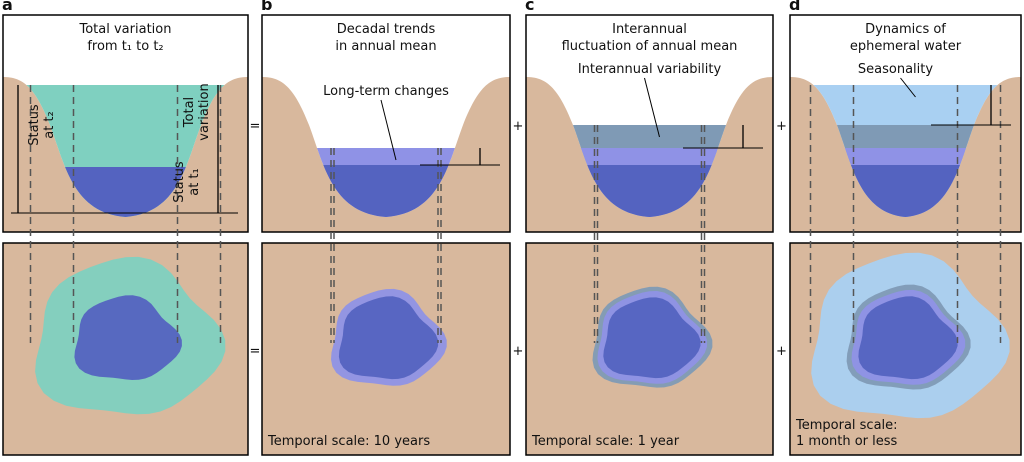 The width and height of the screenshot is (1024, 462). What do you see at coordinates (846, 425) in the screenshot?
I see `temporal-scale: Temporal scale:` at bounding box center [846, 425].